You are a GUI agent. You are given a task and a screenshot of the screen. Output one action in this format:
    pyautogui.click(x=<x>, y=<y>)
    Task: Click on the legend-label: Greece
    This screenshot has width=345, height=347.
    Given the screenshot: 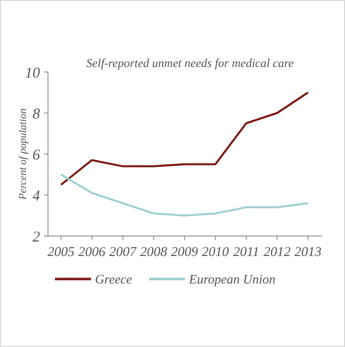 What is the action you would take?
    pyautogui.click(x=113, y=279)
    